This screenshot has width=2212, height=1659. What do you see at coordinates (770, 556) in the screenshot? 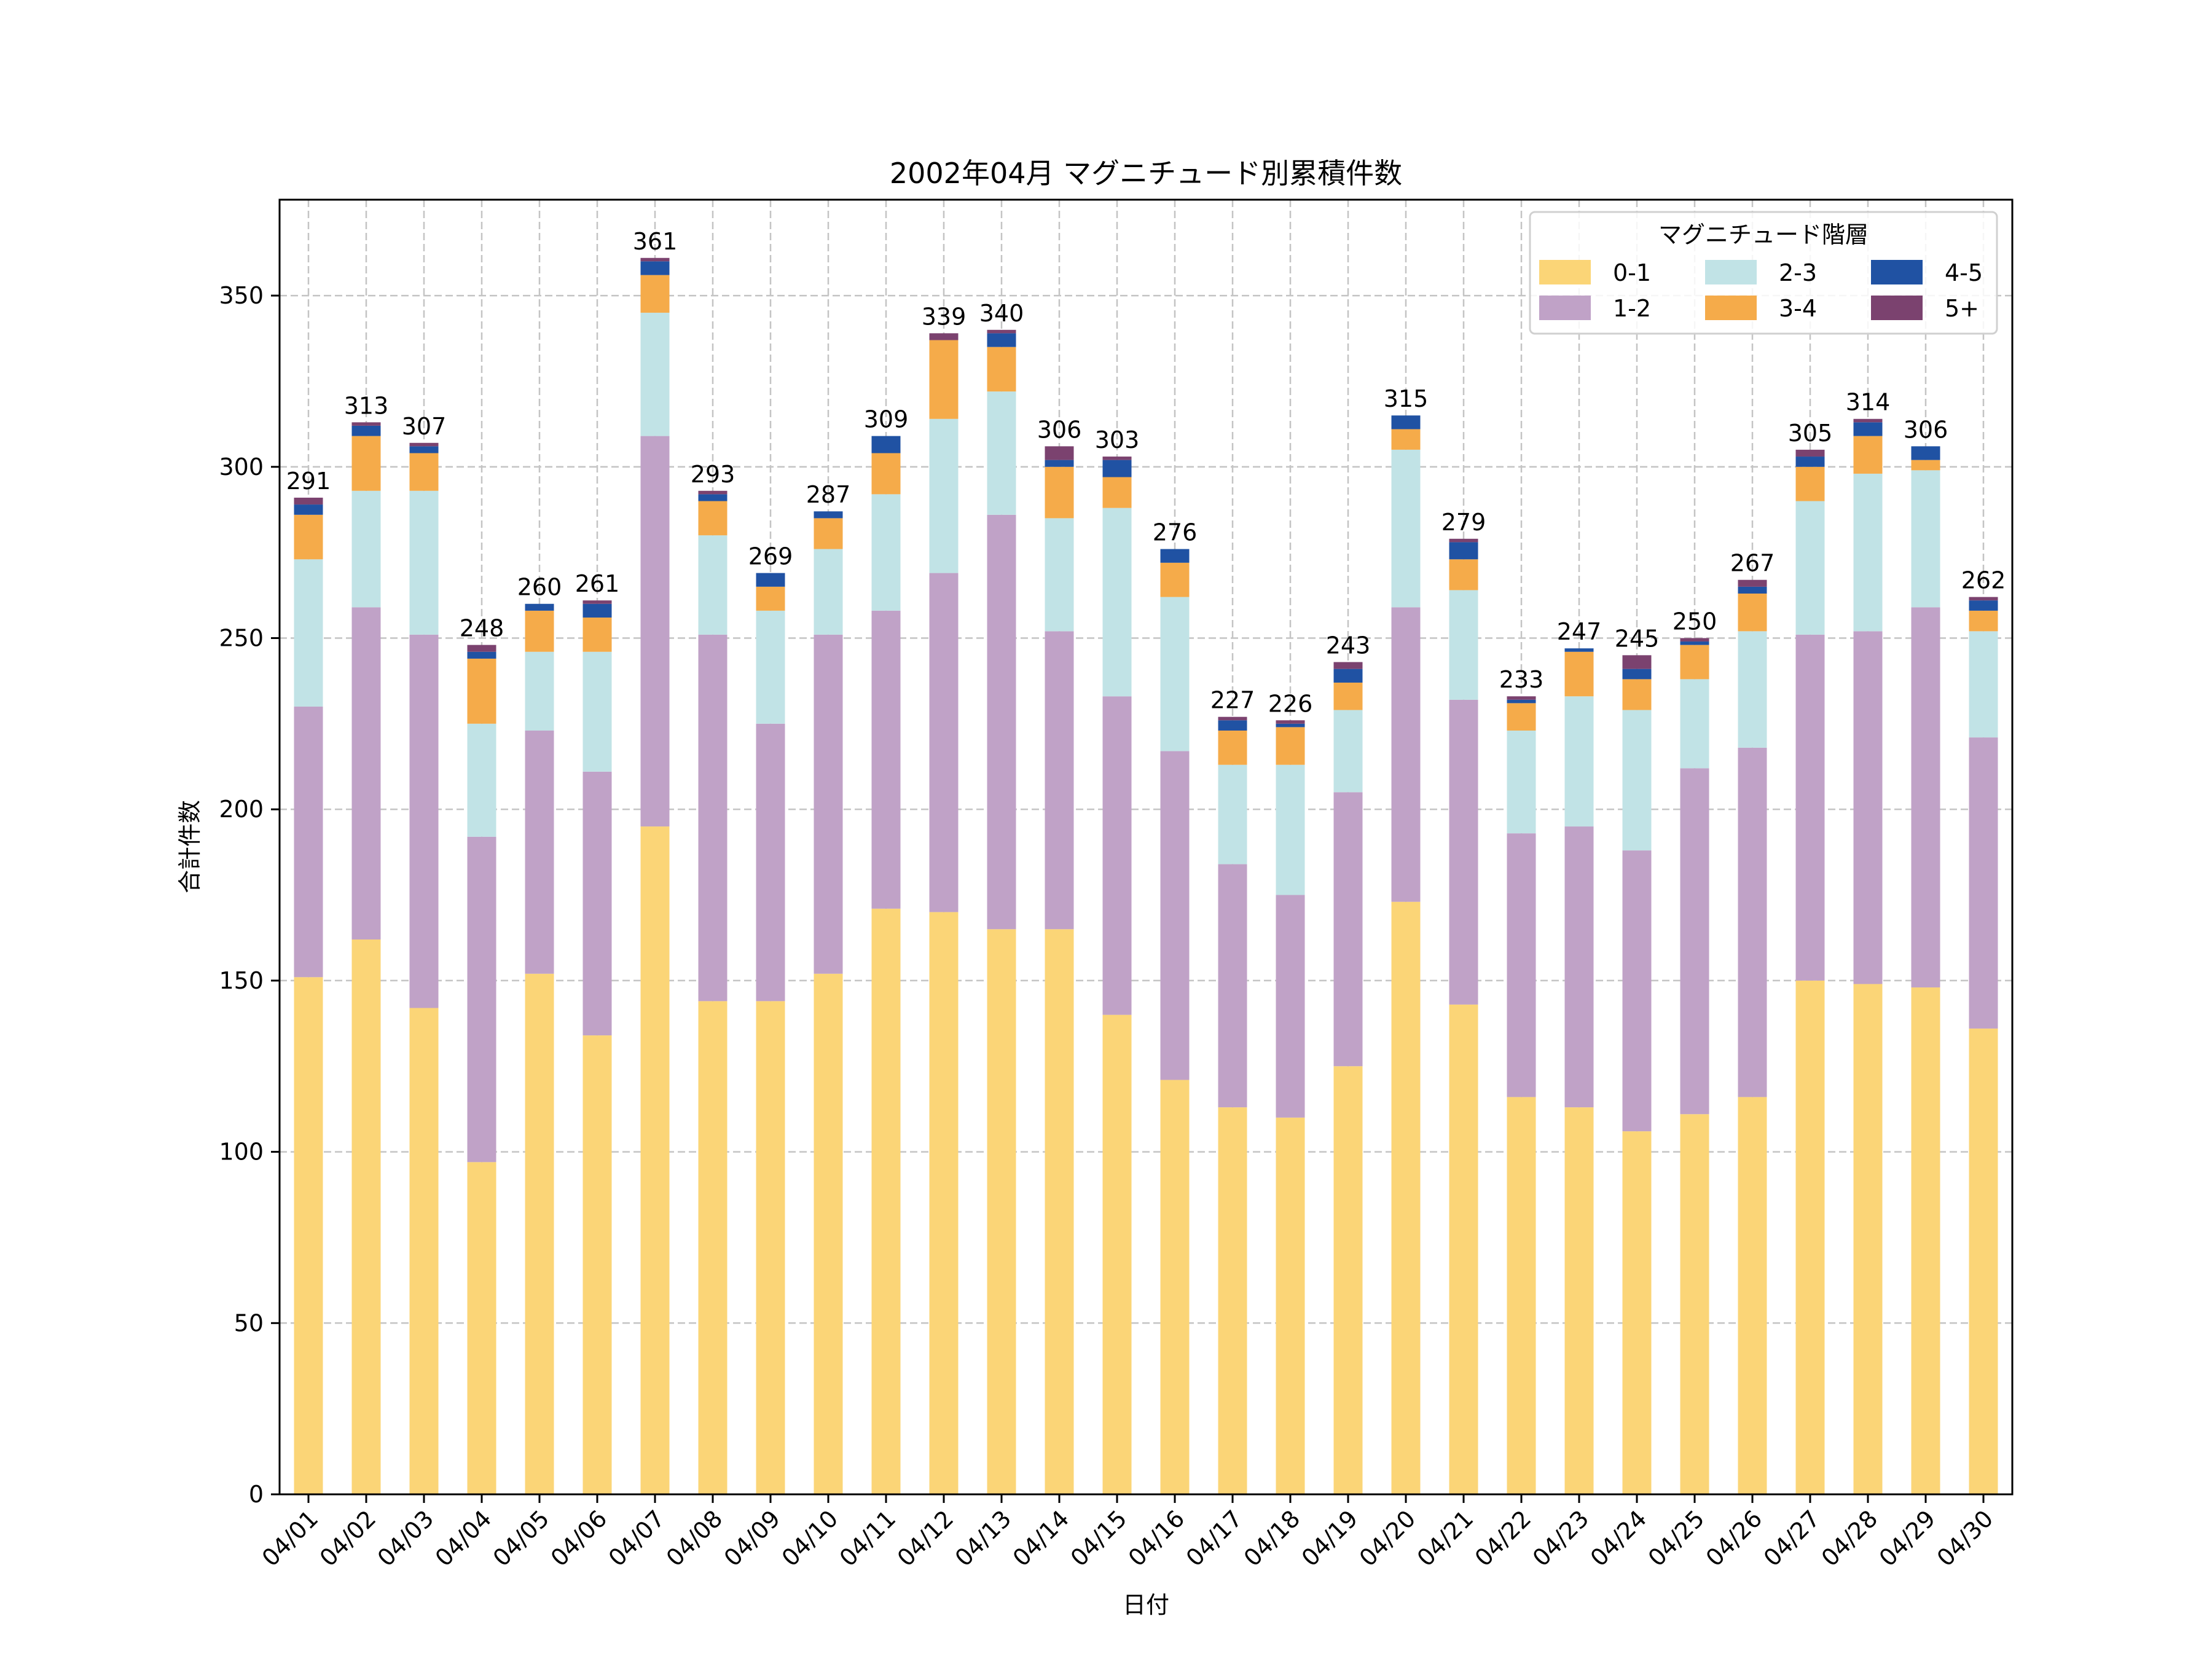
I see `total-label: 269` at bounding box center [770, 556].